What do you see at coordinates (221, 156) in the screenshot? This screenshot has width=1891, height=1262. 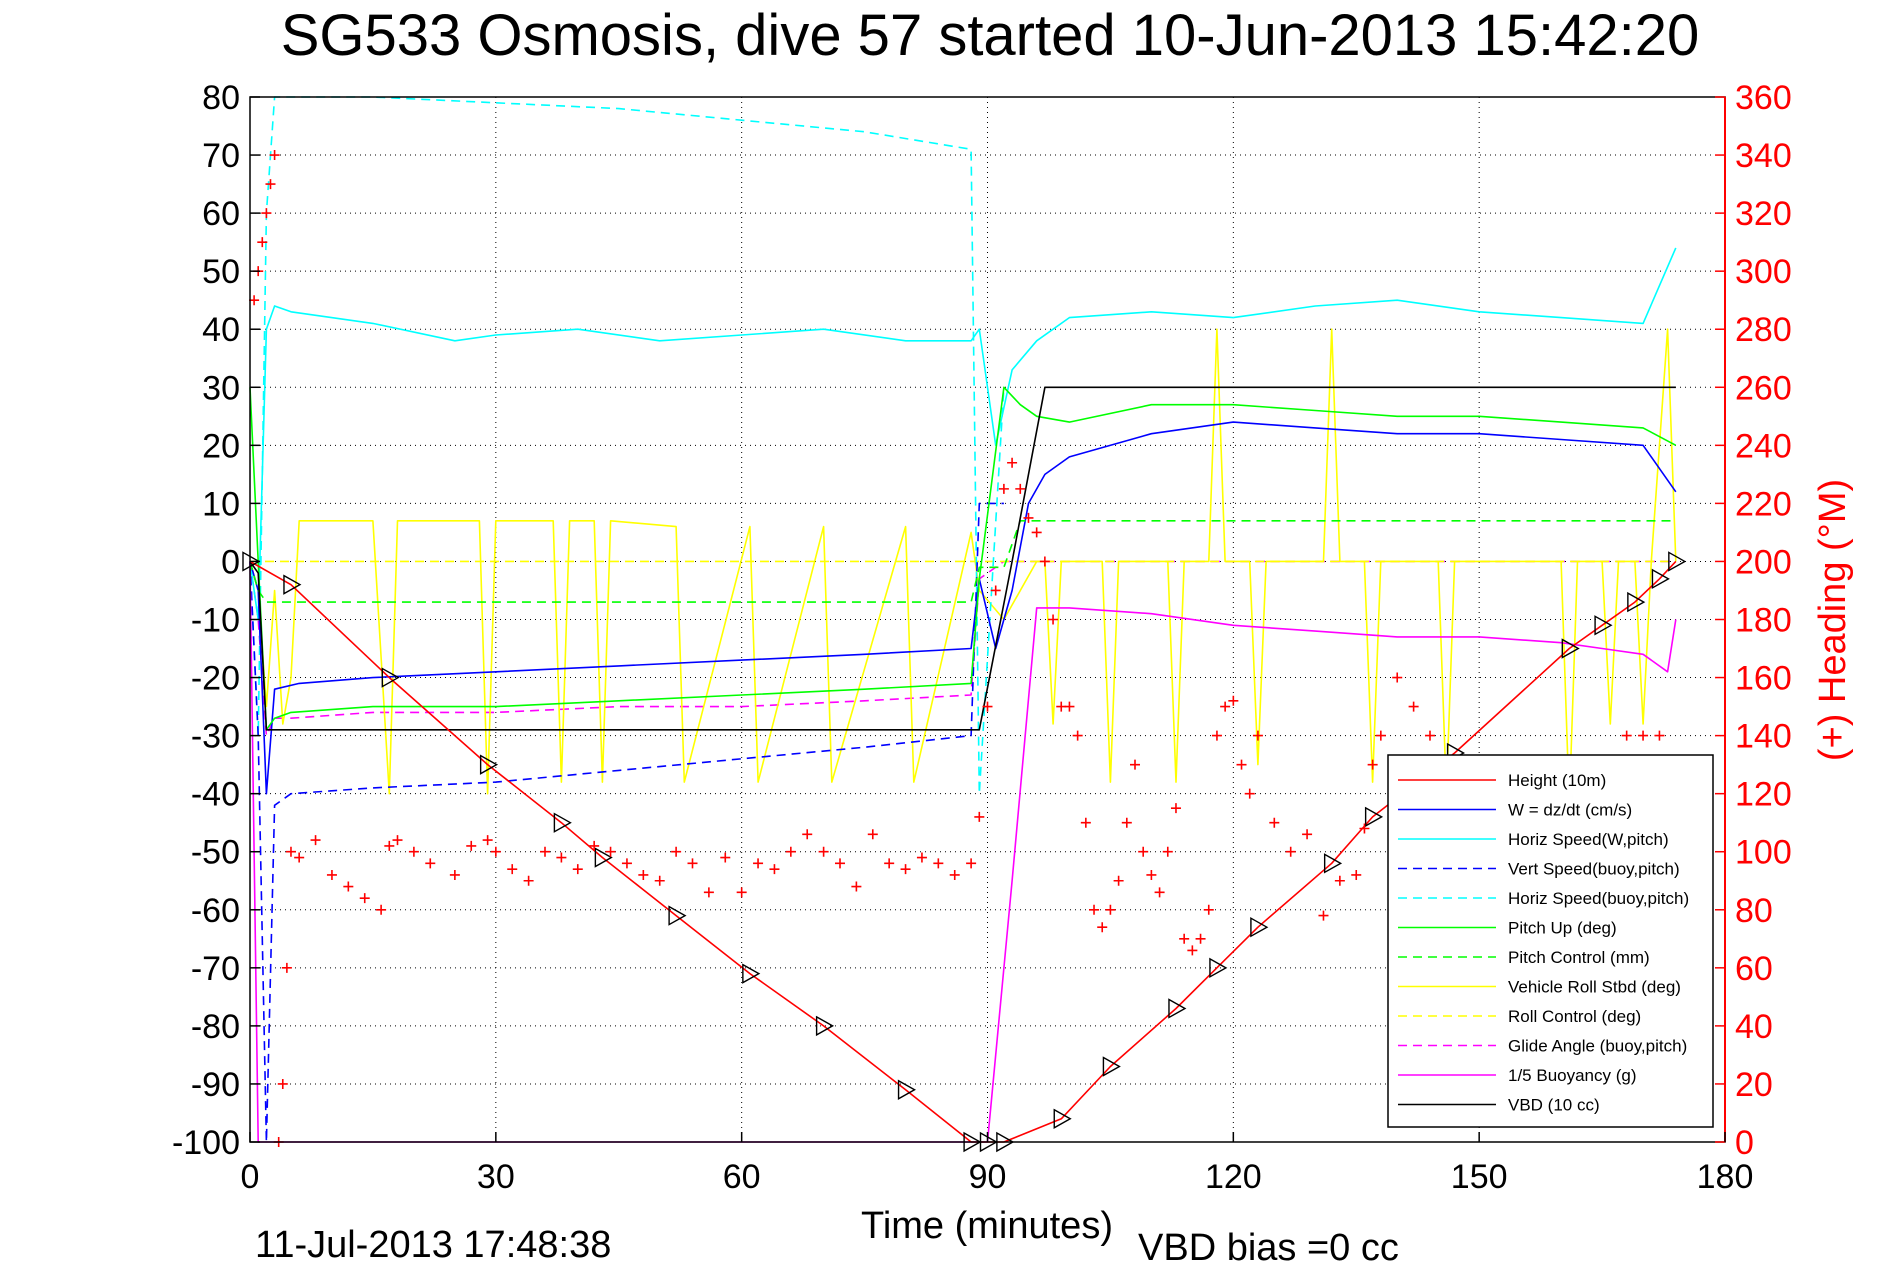 I see `left-tick-label: 70` at bounding box center [221, 156].